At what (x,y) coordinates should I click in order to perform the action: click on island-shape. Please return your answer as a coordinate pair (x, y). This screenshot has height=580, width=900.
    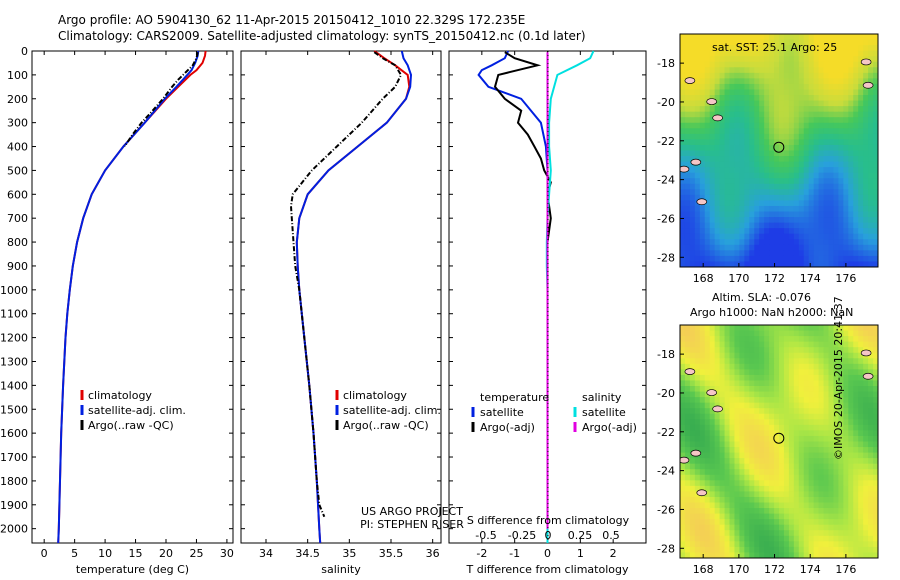
    Looking at the image, I should click on (717, 118).